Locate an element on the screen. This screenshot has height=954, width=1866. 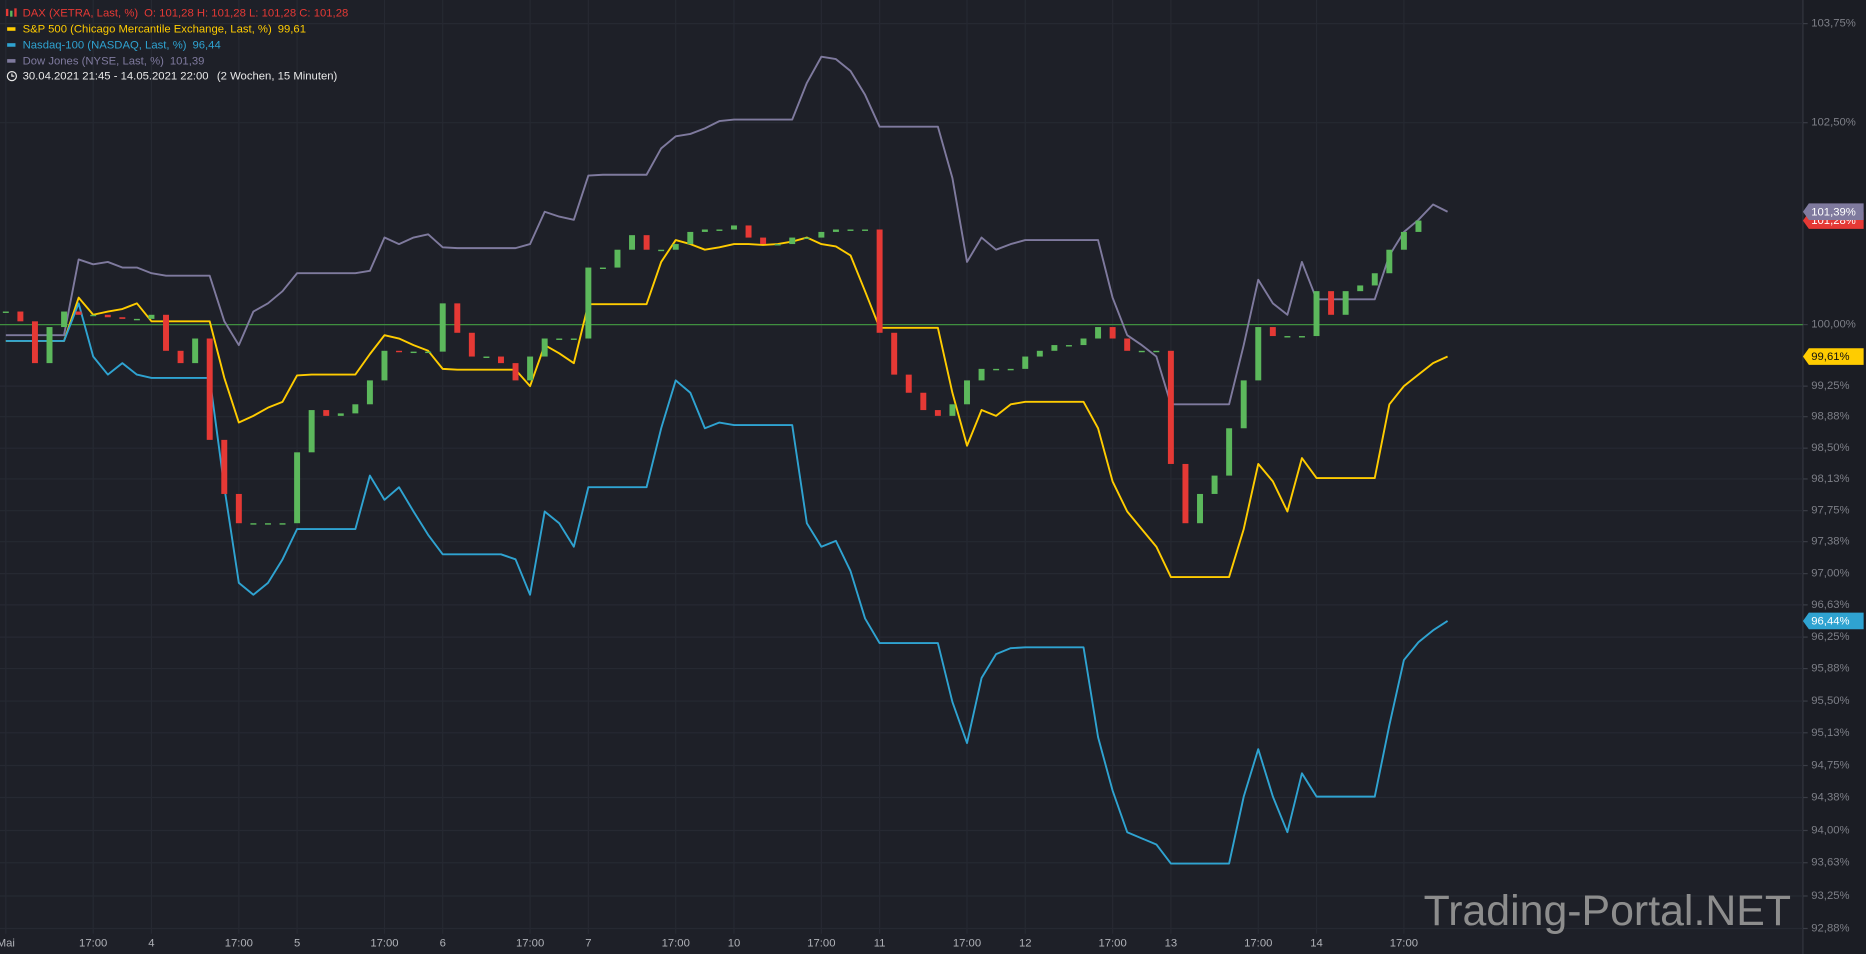
price-tag-label: 99,61% is located at coordinates (1830, 357).